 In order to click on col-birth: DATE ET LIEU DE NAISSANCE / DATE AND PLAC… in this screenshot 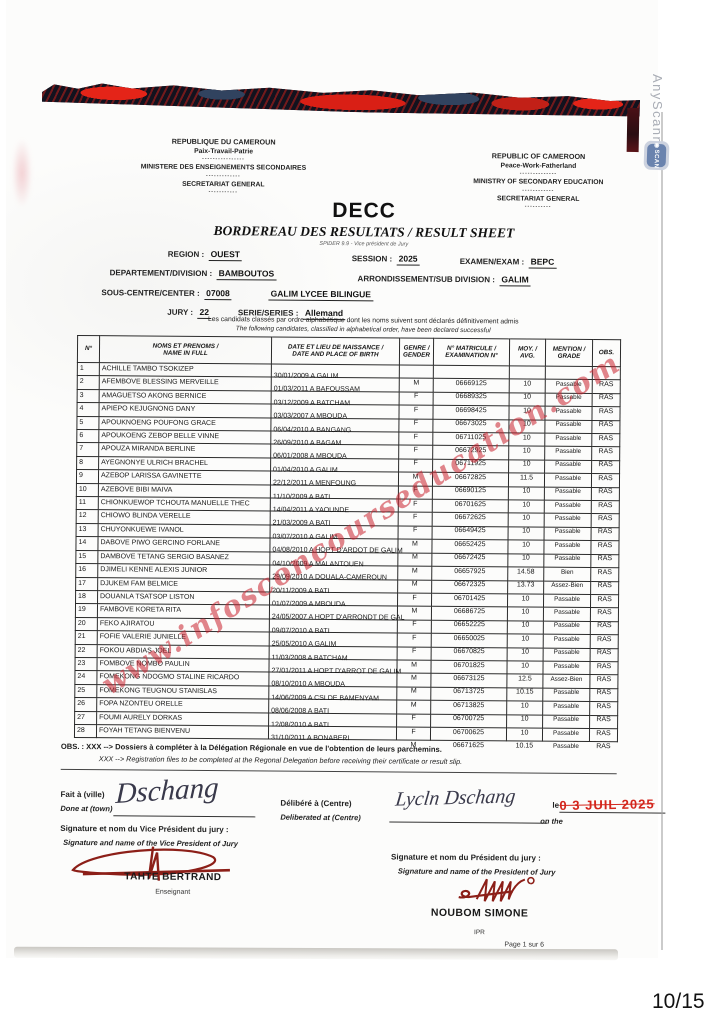, I will do `click(335, 351)`.